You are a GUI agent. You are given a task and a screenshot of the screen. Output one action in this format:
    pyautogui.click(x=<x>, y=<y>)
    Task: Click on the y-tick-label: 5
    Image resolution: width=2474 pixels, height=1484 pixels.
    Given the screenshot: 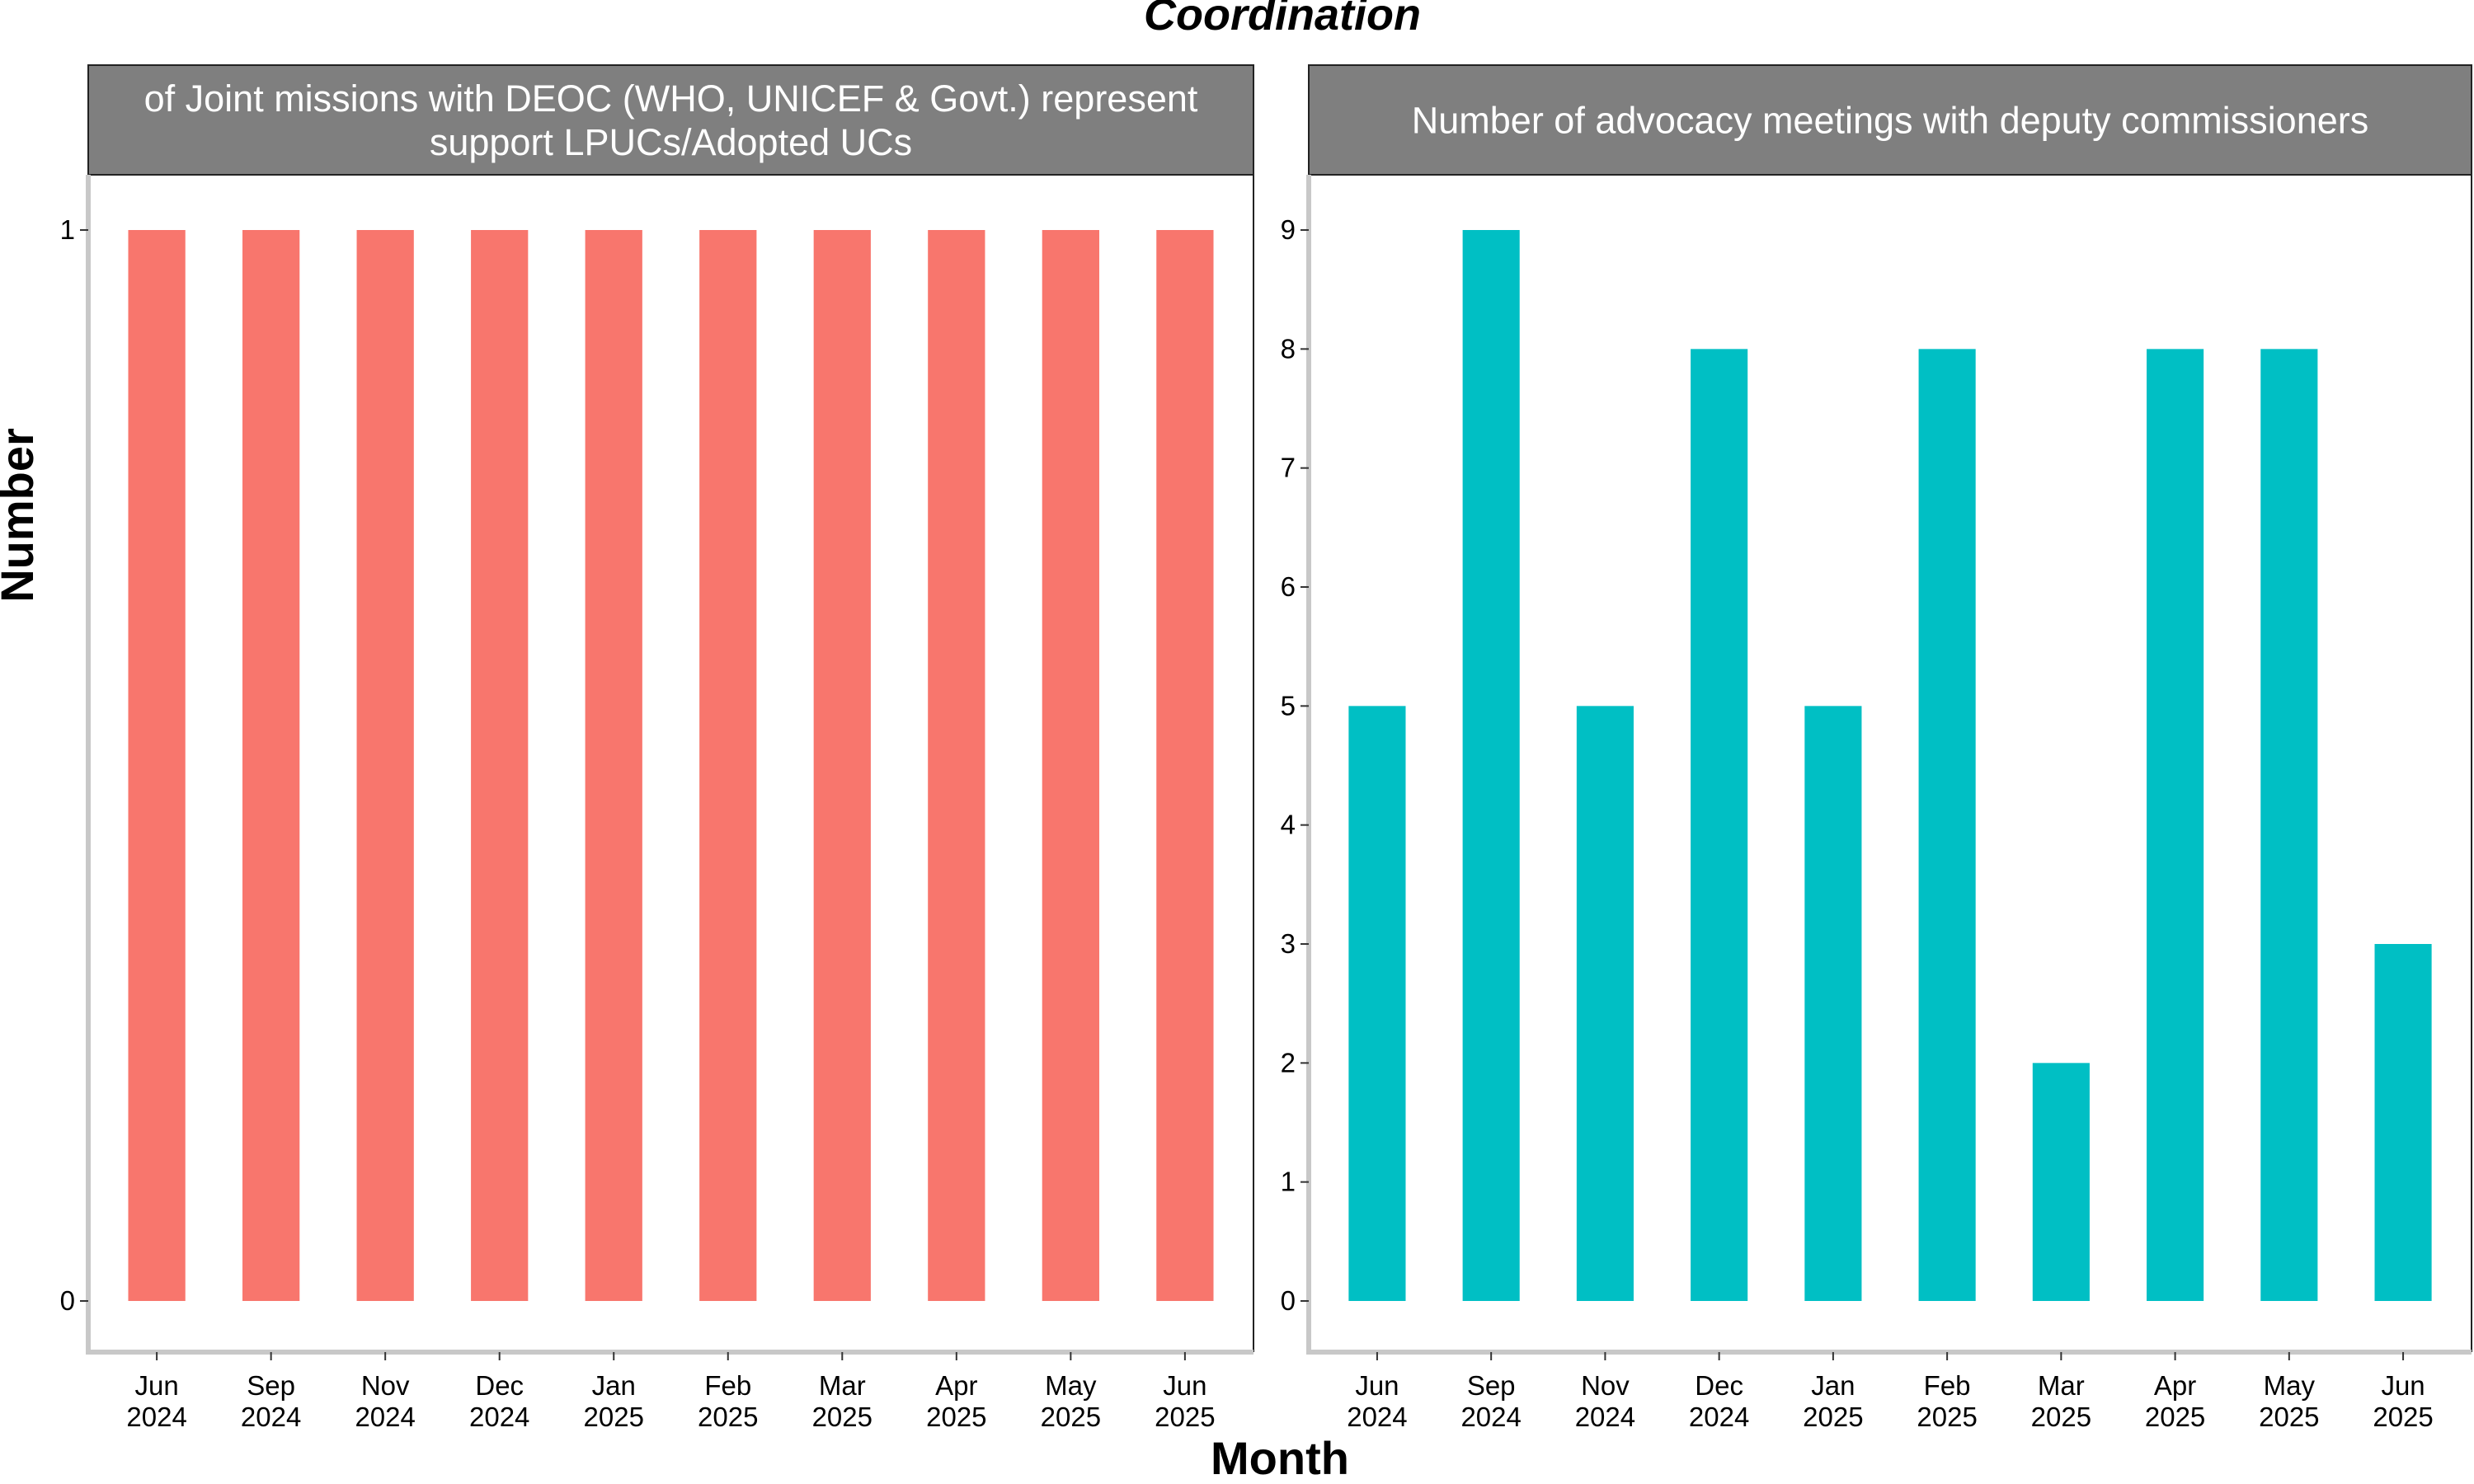 What is the action you would take?
    pyautogui.click(x=1288, y=705)
    